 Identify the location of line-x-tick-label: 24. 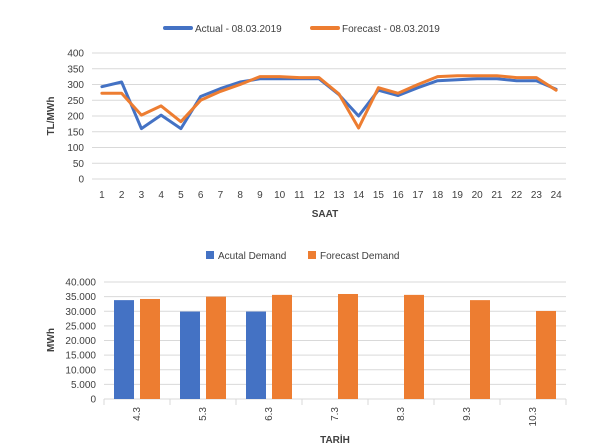
(557, 195).